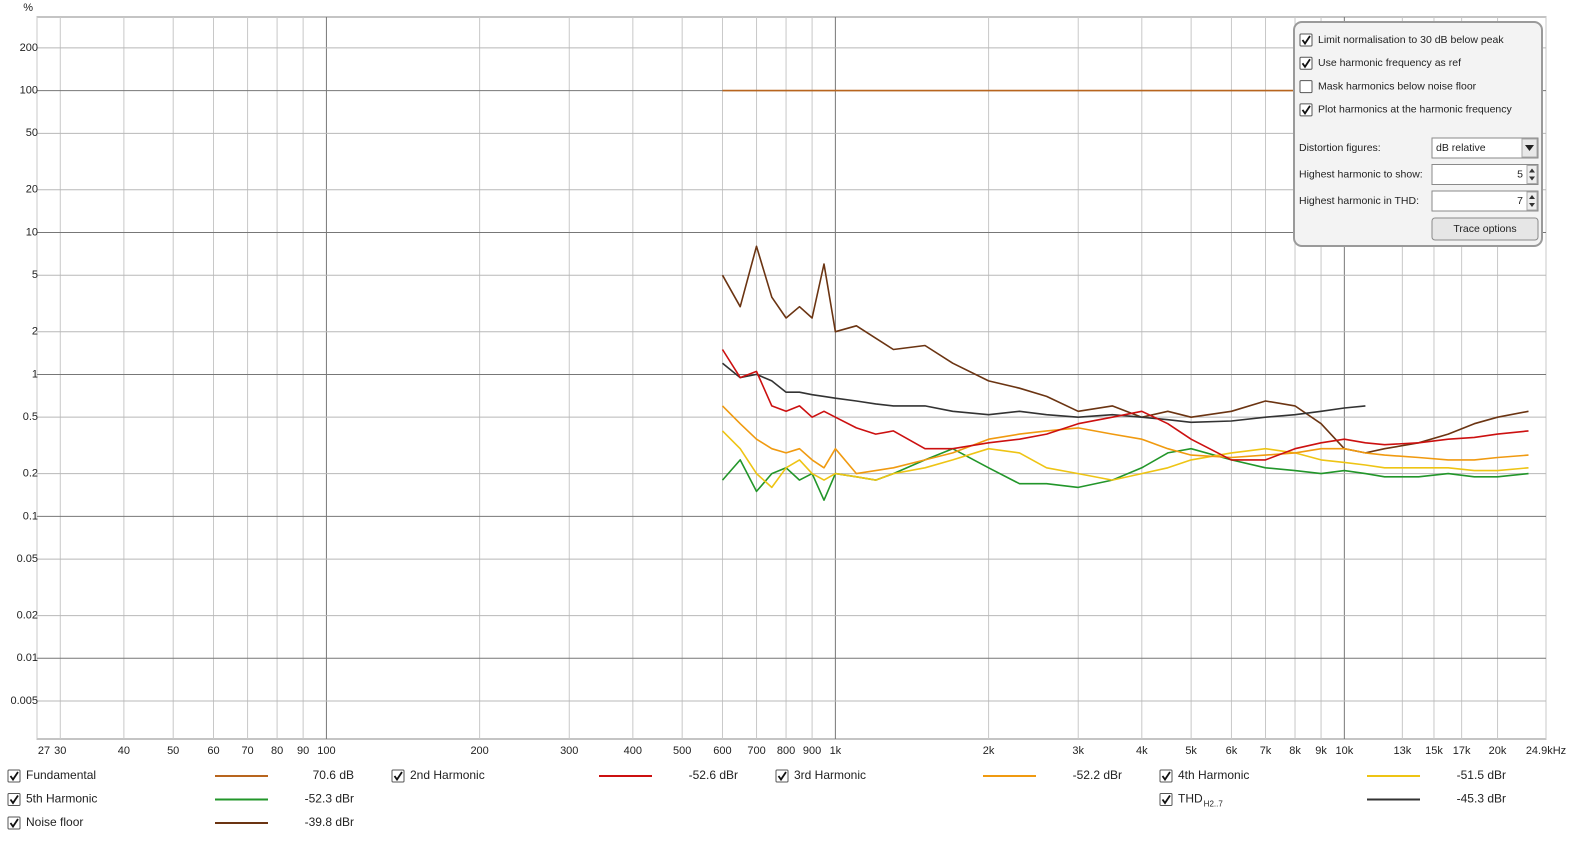 The image size is (1592, 851). Describe the element at coordinates (1266, 751) in the screenshot. I see `x-tick-label: 7k` at that location.